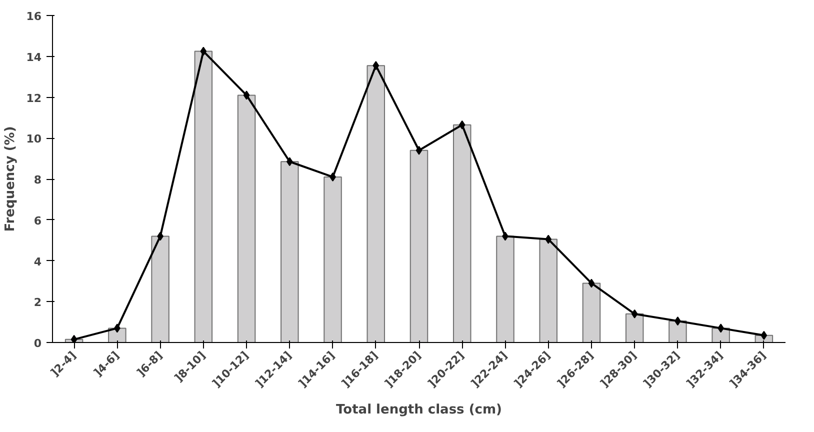 The image size is (814, 432). Describe the element at coordinates (38, 261) in the screenshot. I see `y-tick-label: 4` at that location.